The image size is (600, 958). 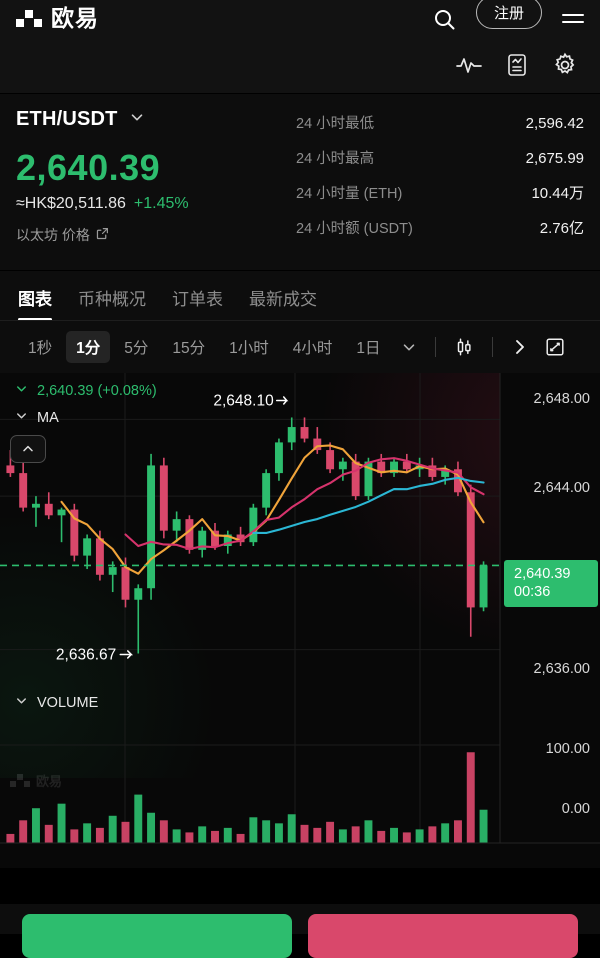 I want to click on buy-button, so click(x=157, y=936).